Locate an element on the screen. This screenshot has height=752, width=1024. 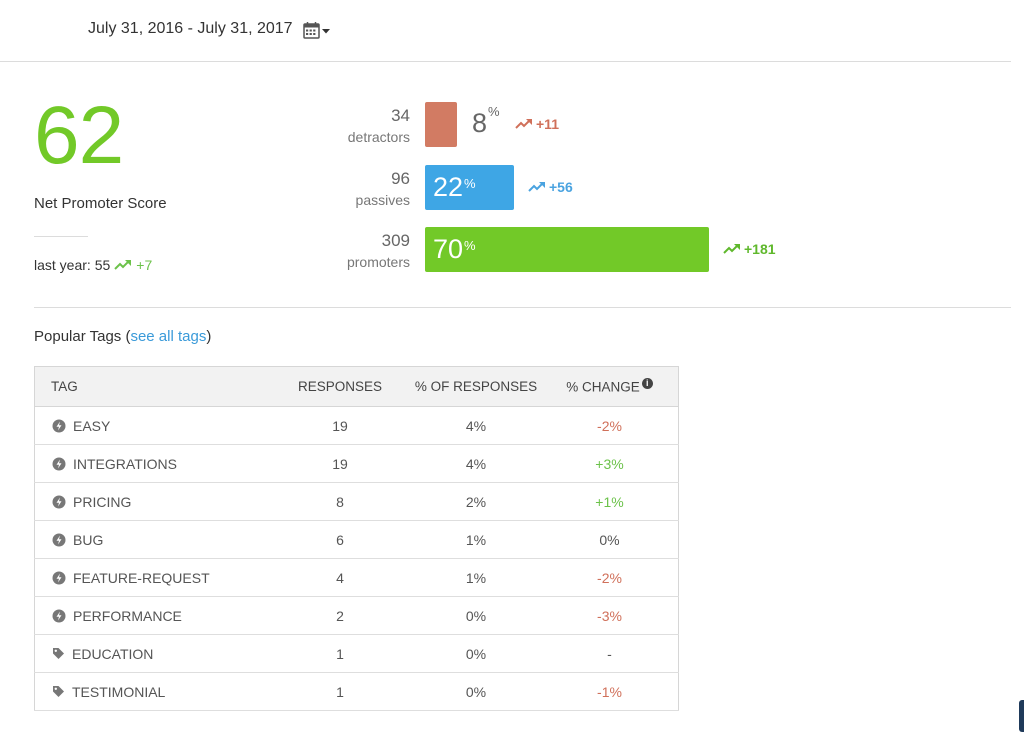
last-year-summary: last year: 55 +7 is located at coordinates (93, 265).